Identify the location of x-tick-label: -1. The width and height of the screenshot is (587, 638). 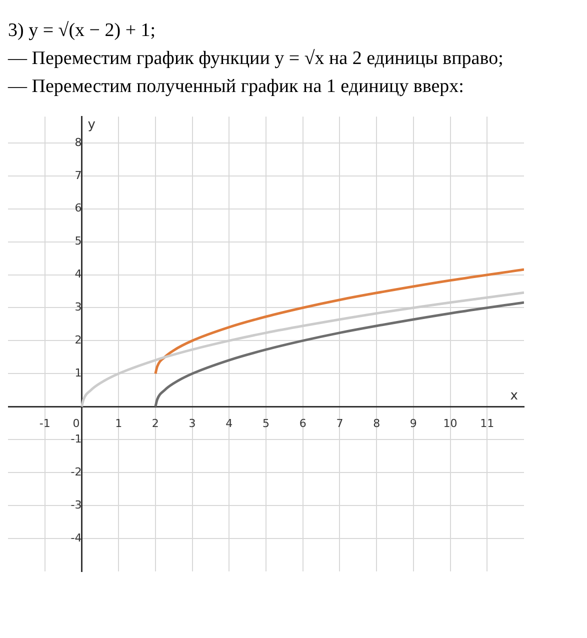
(44, 423).